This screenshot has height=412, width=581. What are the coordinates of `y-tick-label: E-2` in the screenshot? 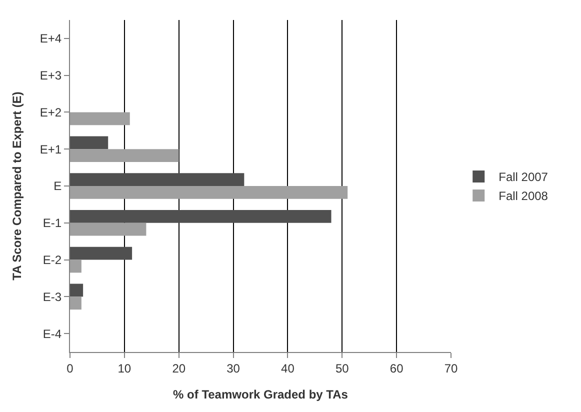 It's located at (52, 259).